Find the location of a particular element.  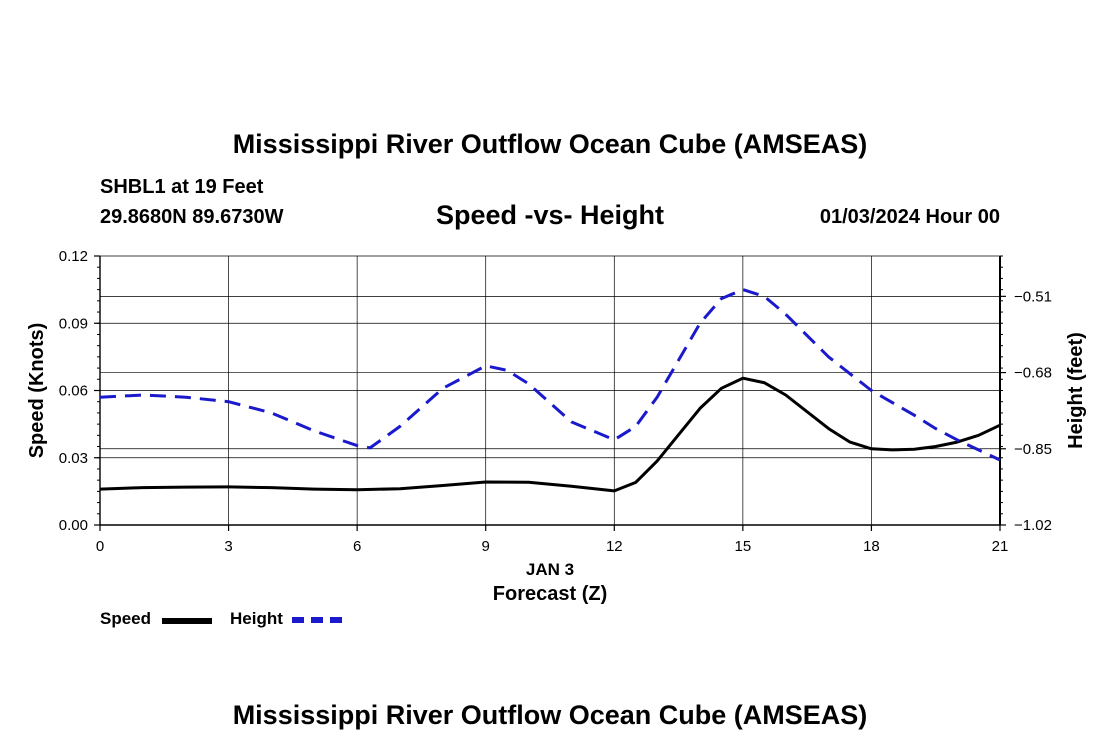

x-tick-label: 0 is located at coordinates (100, 546).